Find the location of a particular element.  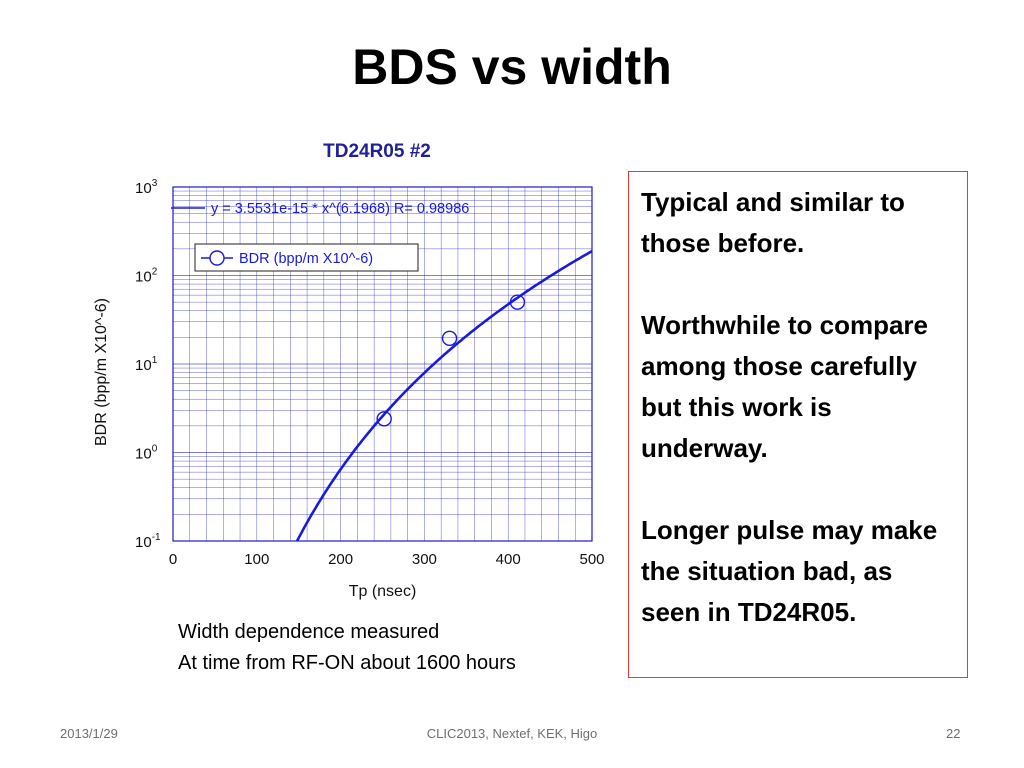

legend-label: BDR (bpp/m X10^-6) is located at coordinates (306, 259).